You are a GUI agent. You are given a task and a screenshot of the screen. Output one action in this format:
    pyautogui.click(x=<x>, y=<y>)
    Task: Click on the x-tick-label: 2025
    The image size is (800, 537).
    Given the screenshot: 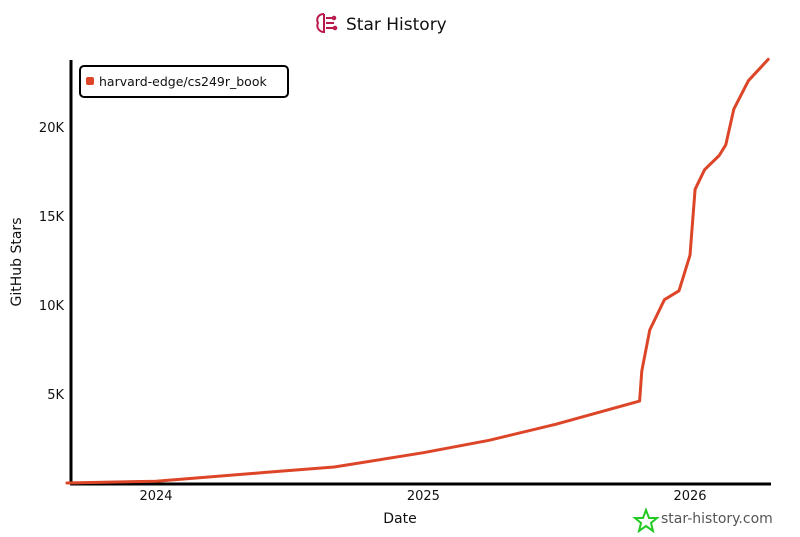 What is the action you would take?
    pyautogui.click(x=423, y=496)
    